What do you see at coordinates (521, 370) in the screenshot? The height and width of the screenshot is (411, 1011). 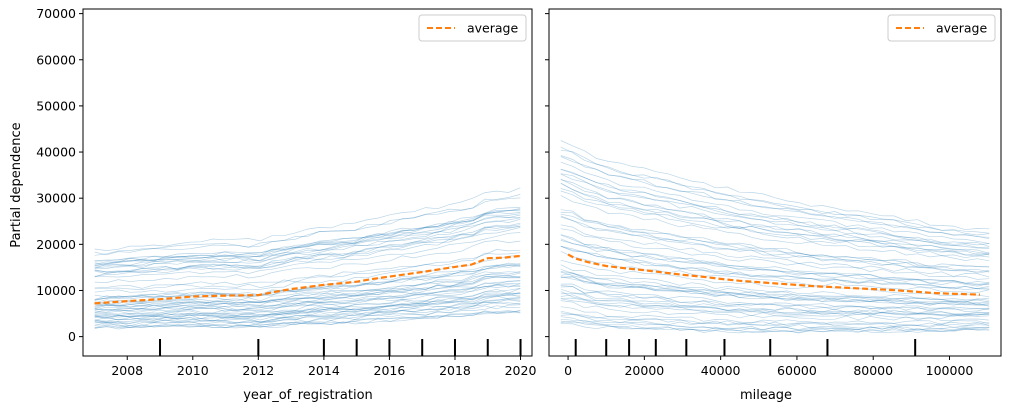 I see `x-tick-label: 2020` at bounding box center [521, 370].